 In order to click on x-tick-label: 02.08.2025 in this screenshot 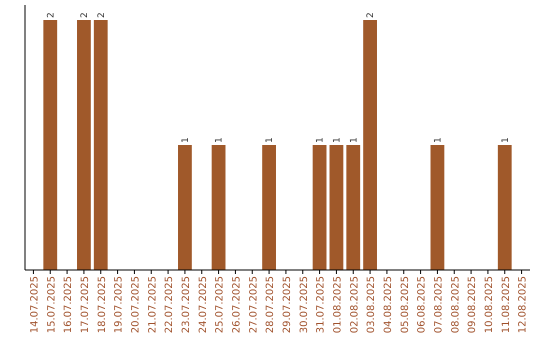, I will do `click(354, 305)`.